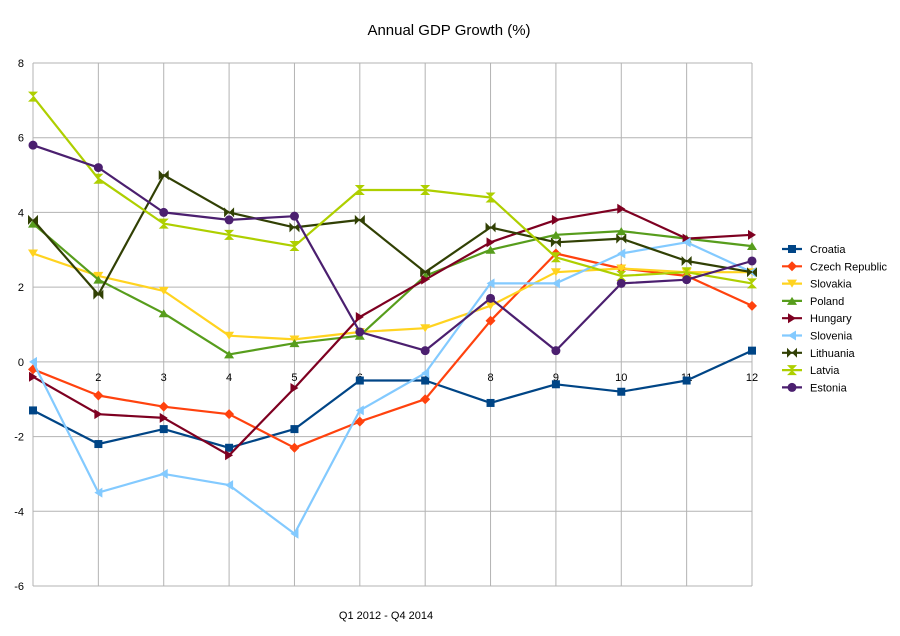 The image size is (900, 636). What do you see at coordinates (21, 363) in the screenshot?
I see `y-tick-label: 0` at bounding box center [21, 363].